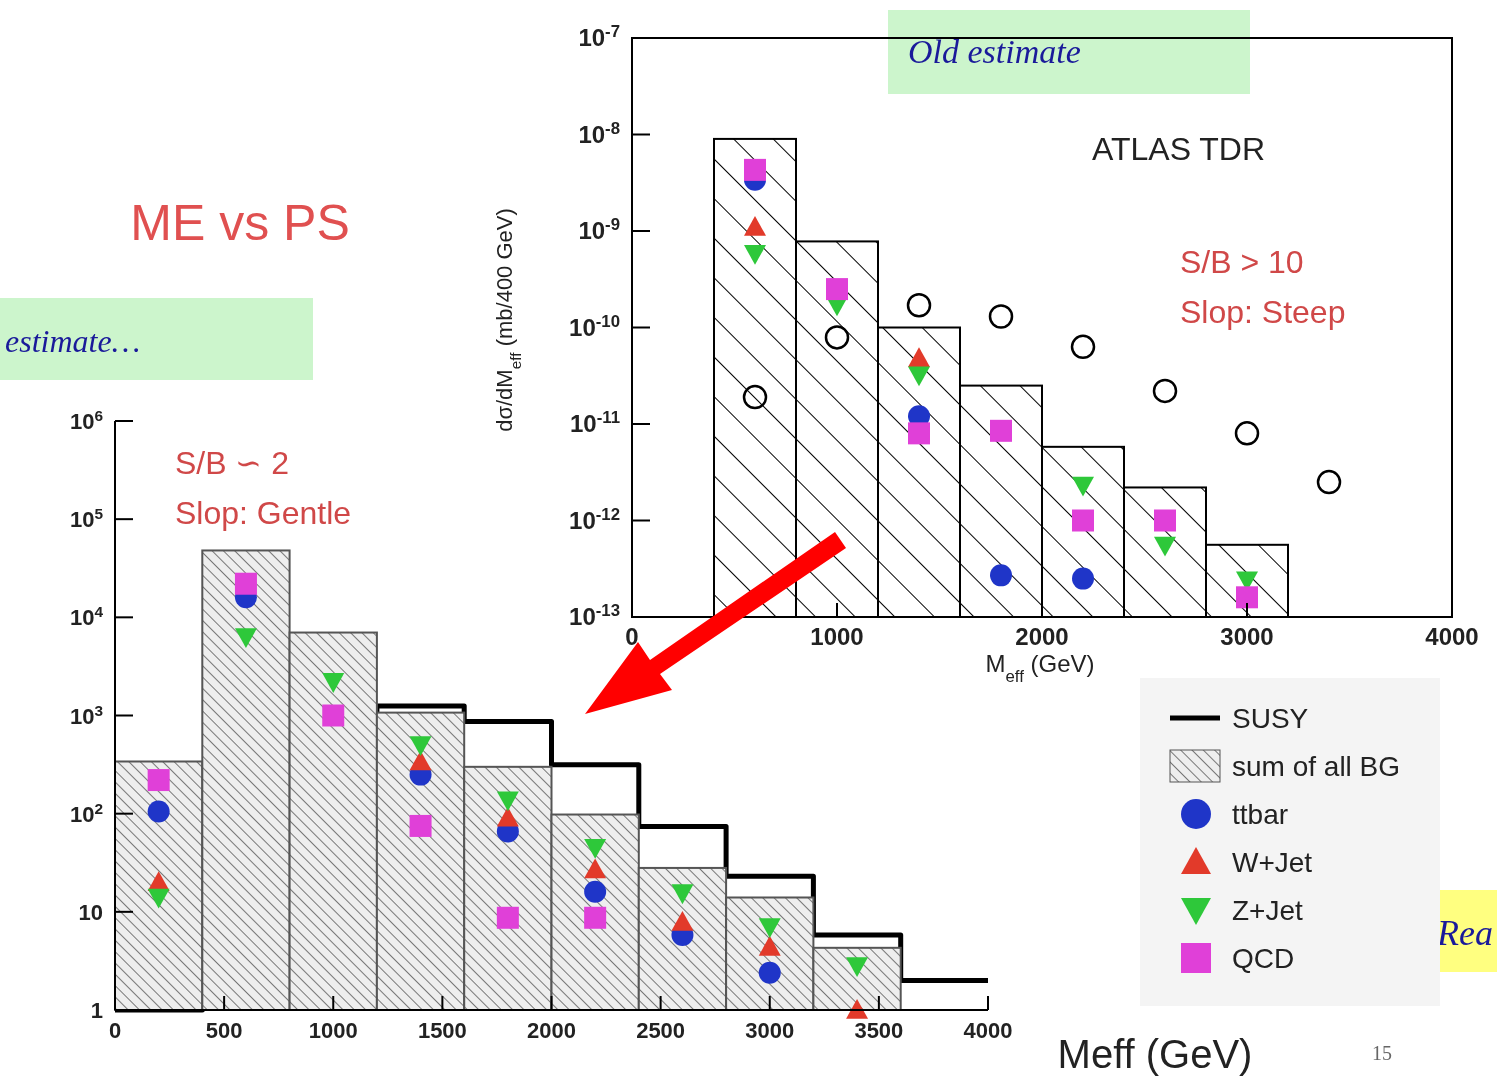 Image resolution: width=1497 pixels, height=1081 pixels. What do you see at coordinates (599, 36) in the screenshot?
I see `y-tick-label: 10$^{-7}$` at bounding box center [599, 36].